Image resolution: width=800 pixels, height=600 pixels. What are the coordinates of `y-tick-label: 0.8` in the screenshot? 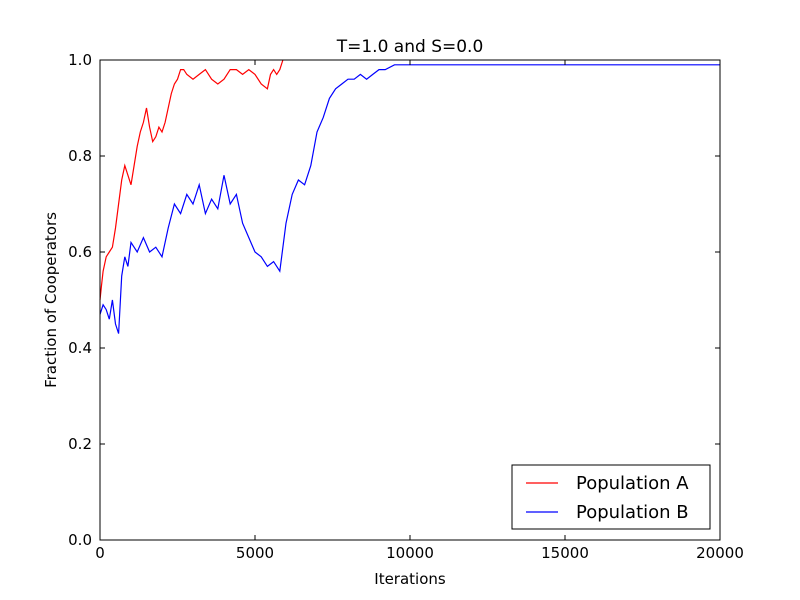 It's located at (80, 156).